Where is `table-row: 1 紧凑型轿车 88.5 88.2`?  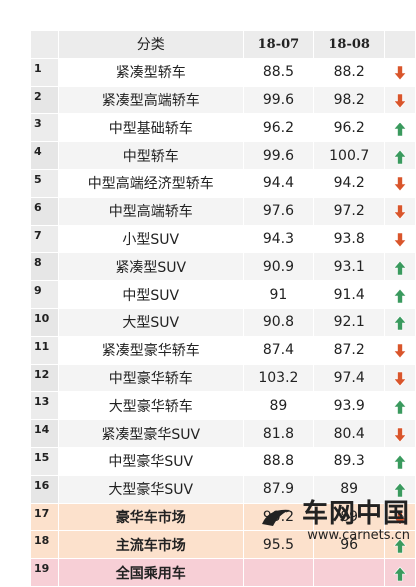 table-row: 1 紧凑型轿车 88.5 88.2 is located at coordinates (223, 72).